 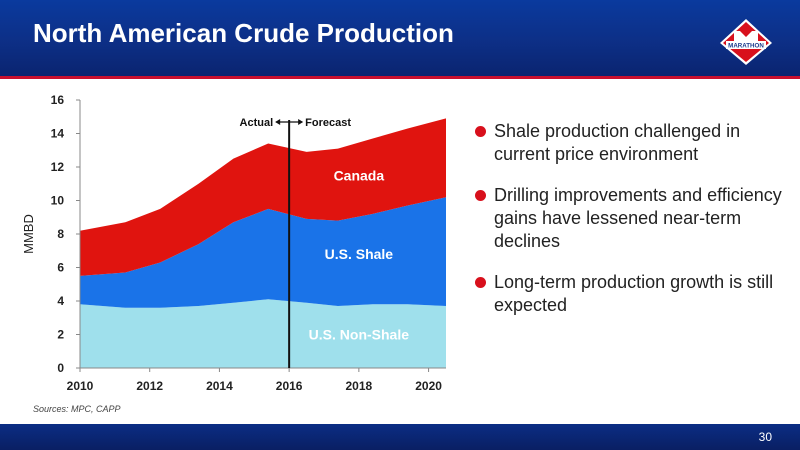 What do you see at coordinates (400, 437) in the screenshot?
I see `slide-footer: 30` at bounding box center [400, 437].